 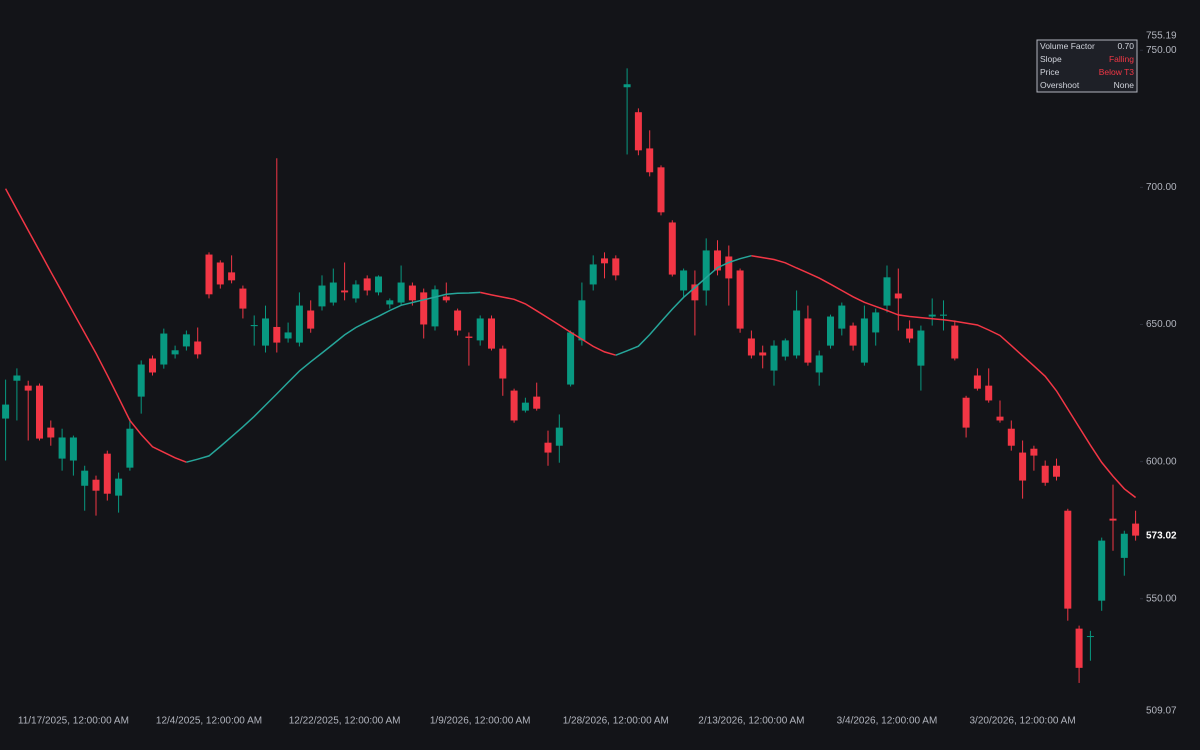 I want to click on y-tick-label: 600.00, so click(x=1161, y=461).